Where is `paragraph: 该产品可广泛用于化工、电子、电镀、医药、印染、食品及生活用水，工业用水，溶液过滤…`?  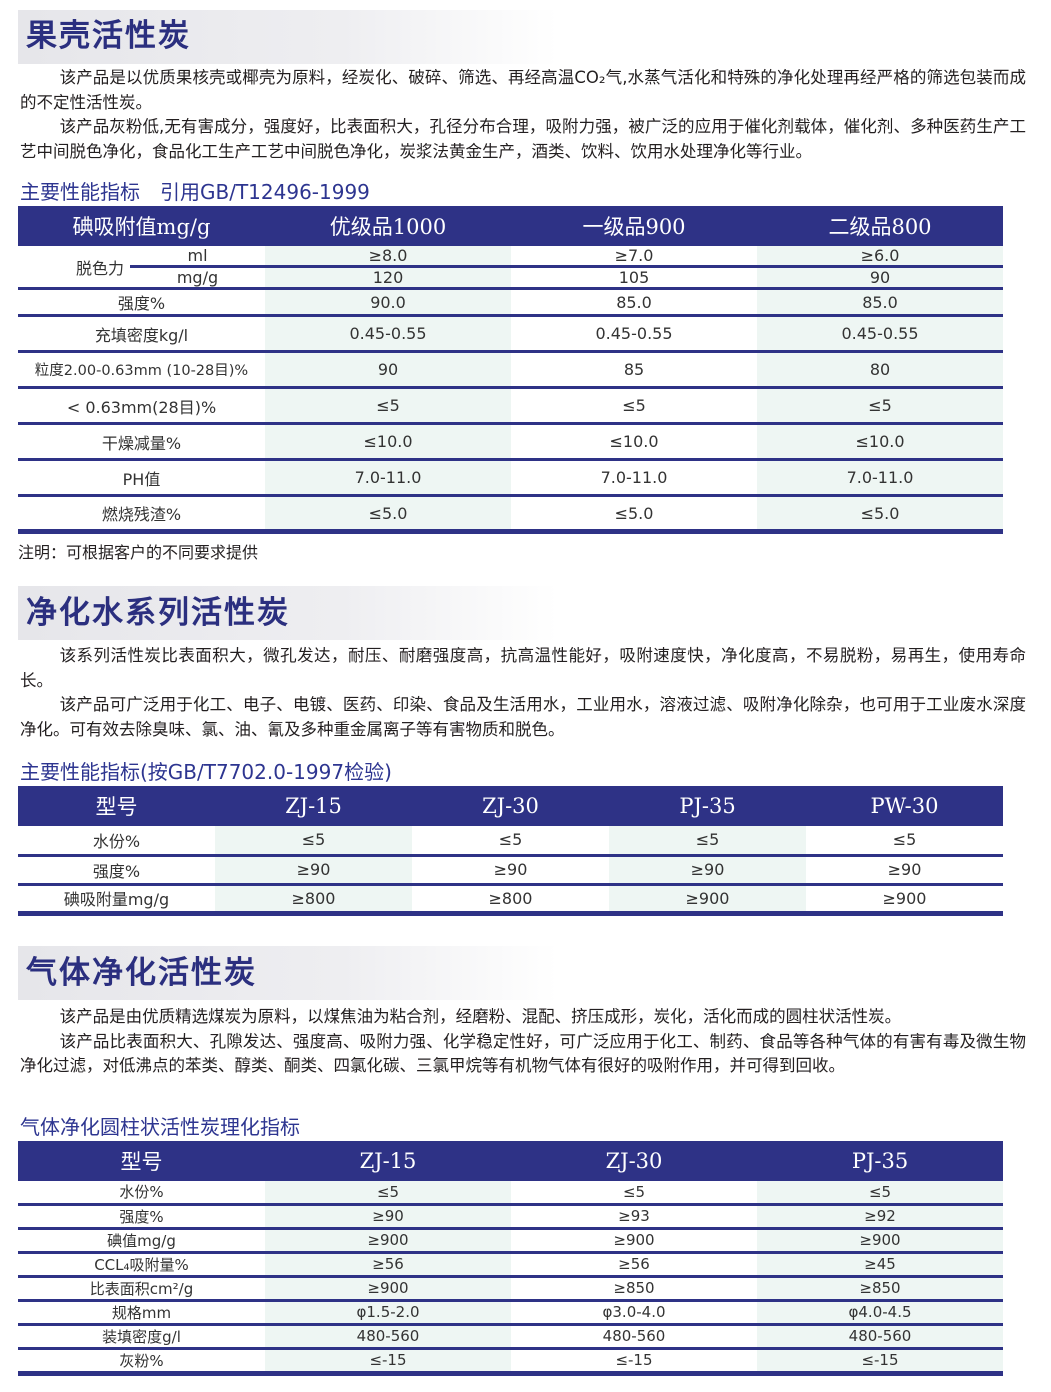
paragraph: 该产品可广泛用于化工、电子、电镀、医药、印染、食品及生活用水，工业用水，溶液过滤… is located at coordinates (523, 717).